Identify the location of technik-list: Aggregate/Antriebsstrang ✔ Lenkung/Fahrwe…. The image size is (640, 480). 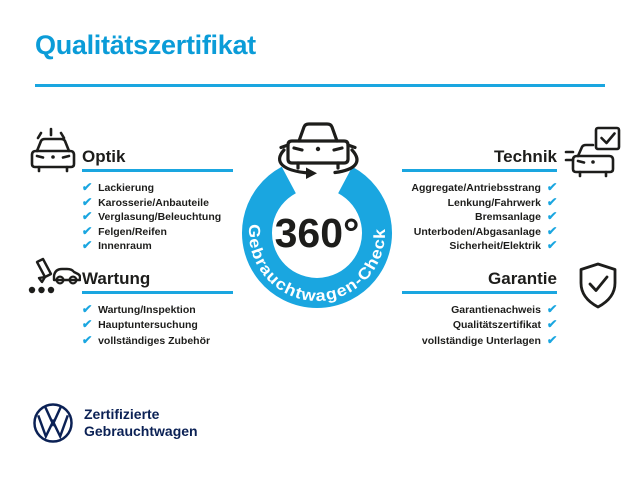
(479, 216).